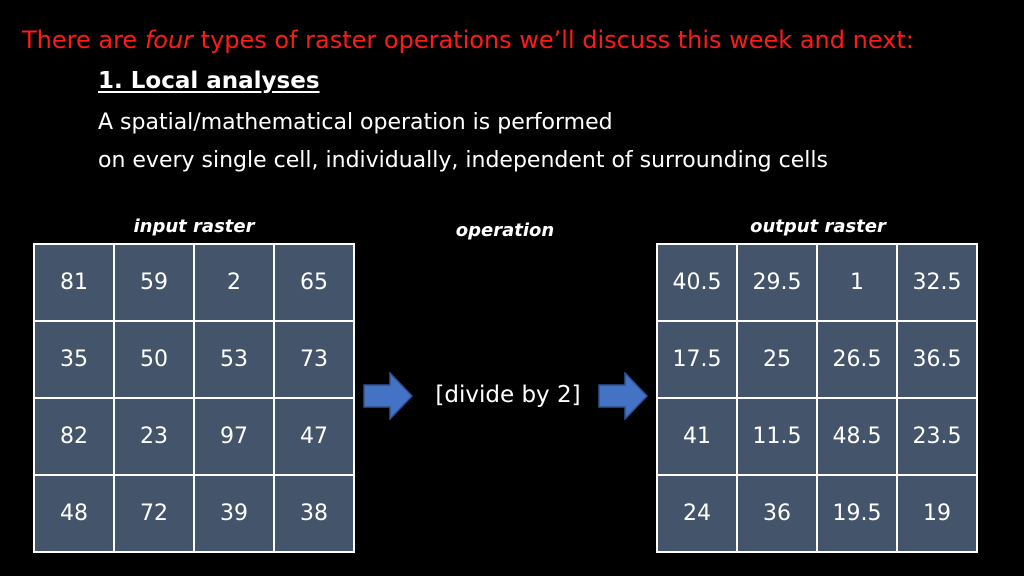 The height and width of the screenshot is (576, 1024). What do you see at coordinates (818, 226) in the screenshot?
I see `output-raster-label: output raster` at bounding box center [818, 226].